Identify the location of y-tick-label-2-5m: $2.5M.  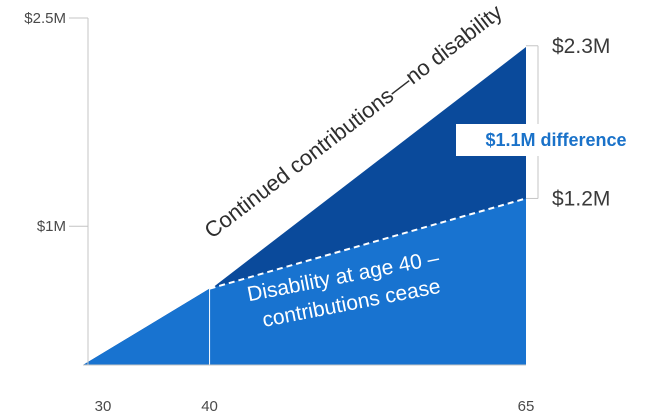
(45, 18).